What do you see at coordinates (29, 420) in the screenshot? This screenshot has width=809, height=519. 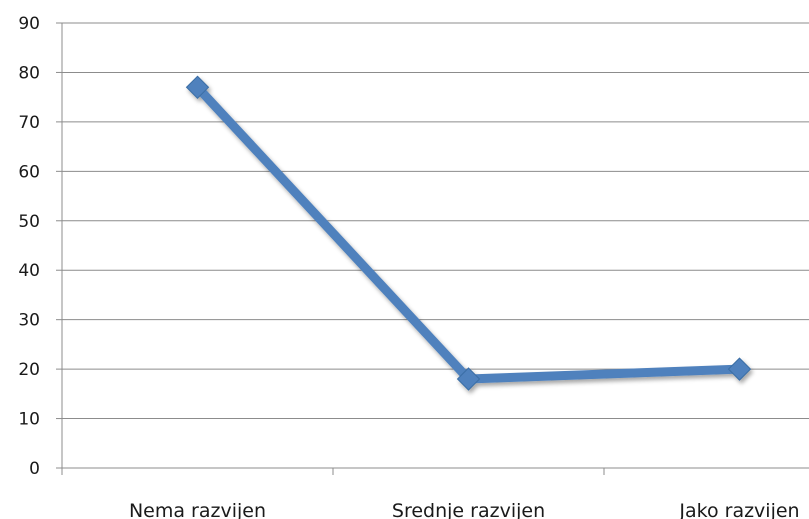 I see `y-tick-label: 10` at bounding box center [29, 420].